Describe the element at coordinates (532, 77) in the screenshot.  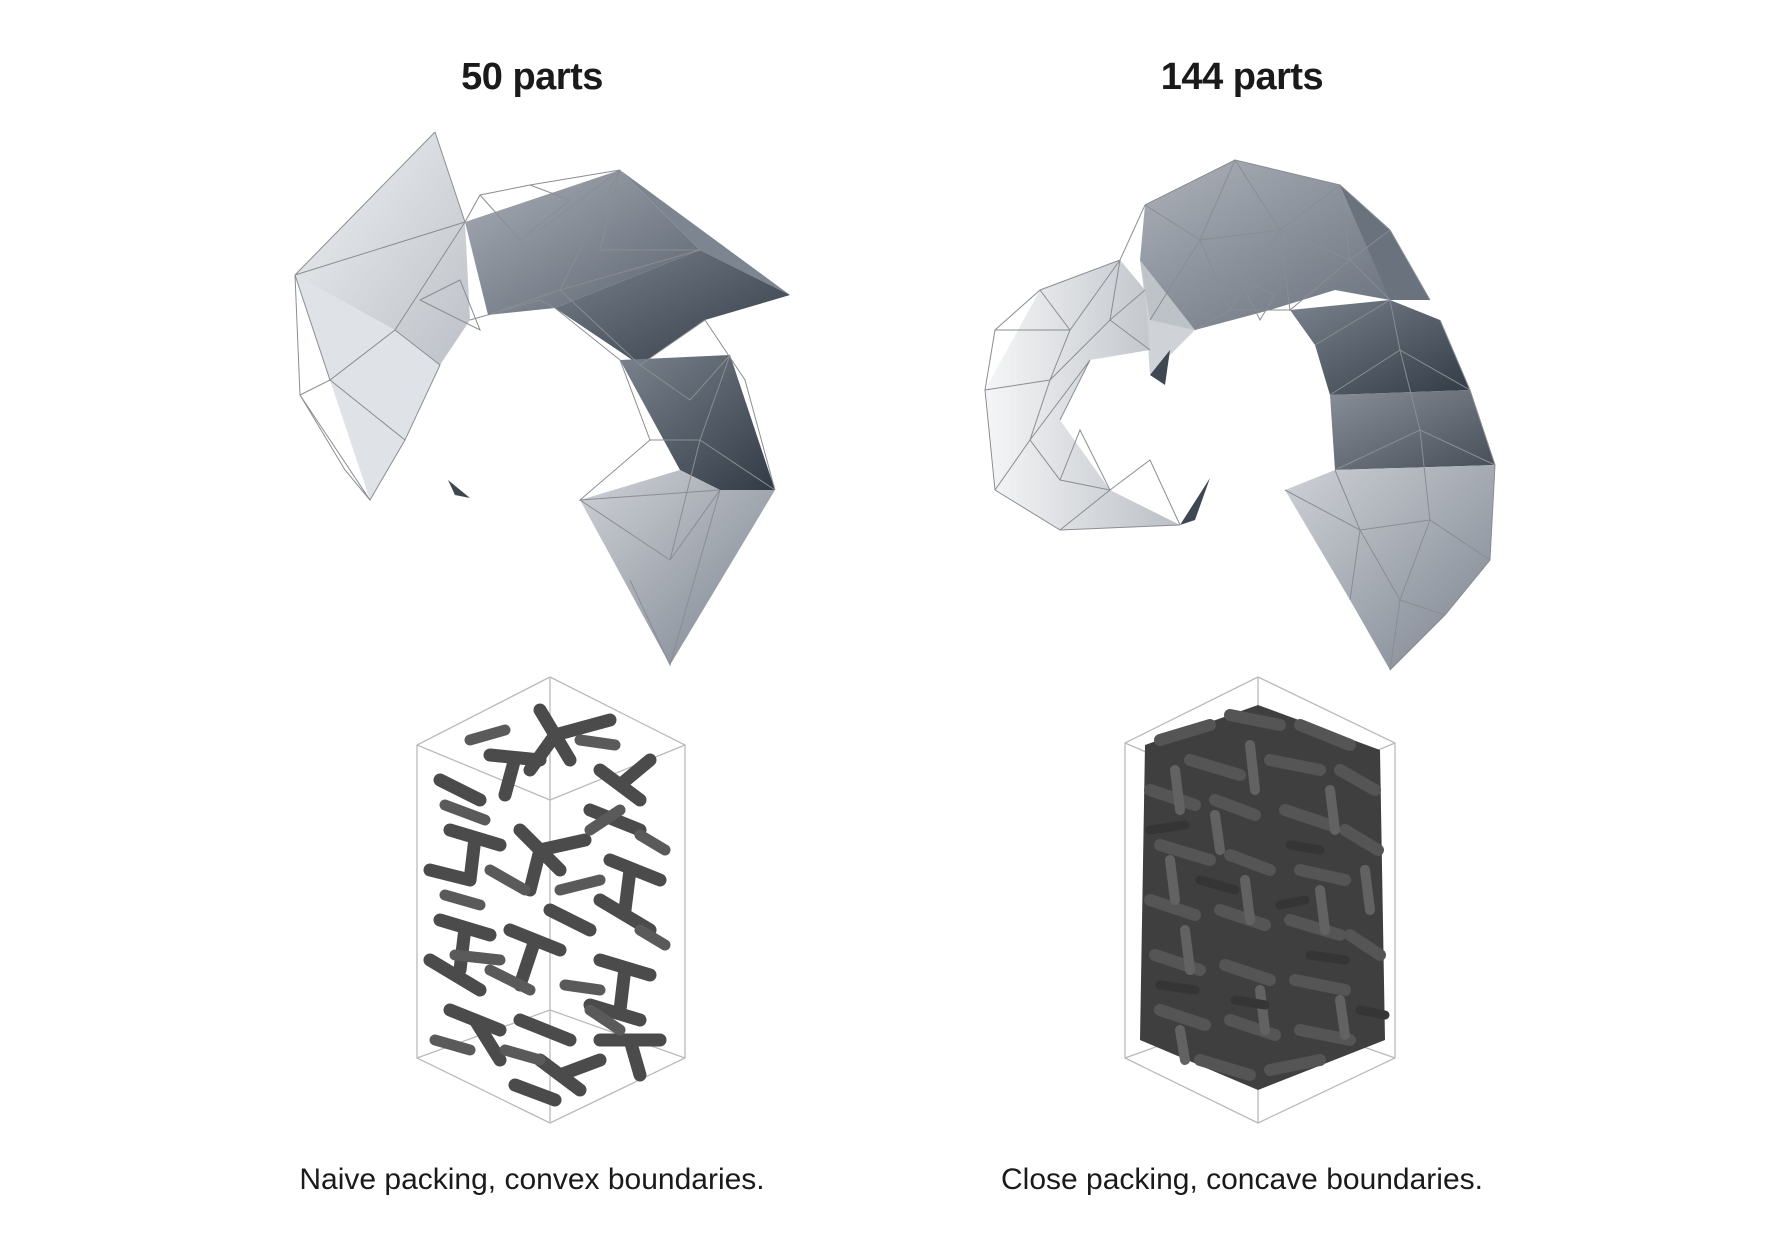
I see `panel-title-50-parts: 50 parts` at that location.